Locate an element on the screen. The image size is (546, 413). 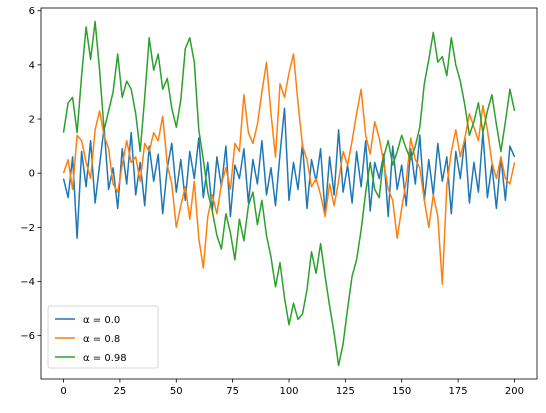
y-tick-label: 4 is located at coordinates (32, 65).